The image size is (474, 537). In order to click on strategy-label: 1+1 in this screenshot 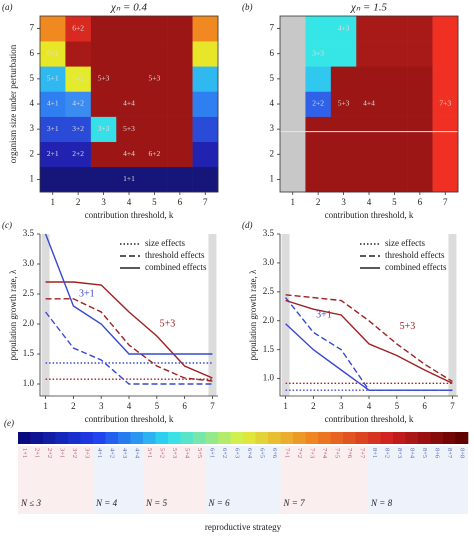, I will do `click(24, 453)`.